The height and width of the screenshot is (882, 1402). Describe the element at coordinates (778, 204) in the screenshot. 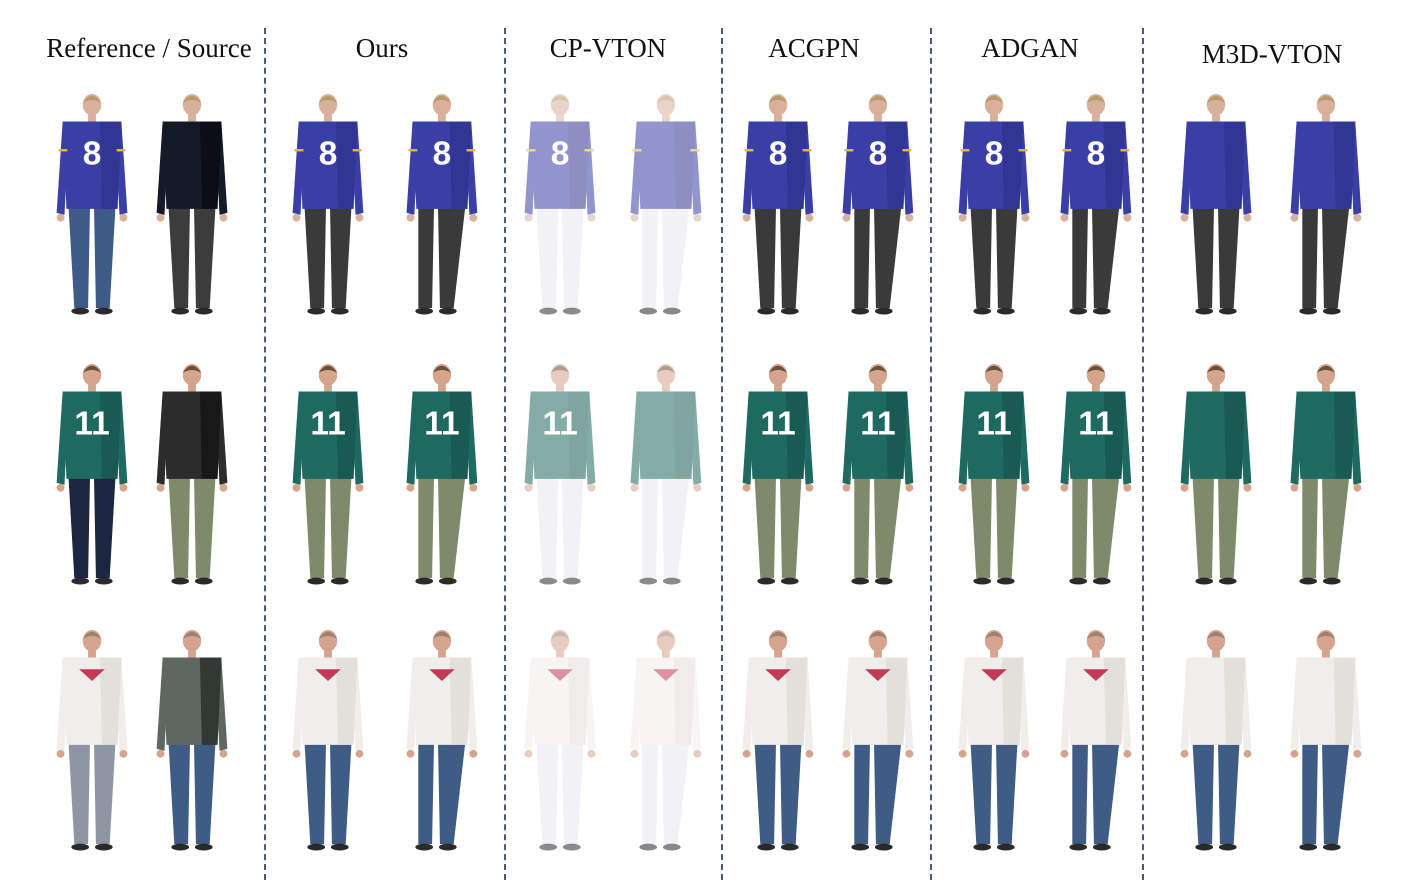

I see `person-acgpn-row1-front: 8` at that location.